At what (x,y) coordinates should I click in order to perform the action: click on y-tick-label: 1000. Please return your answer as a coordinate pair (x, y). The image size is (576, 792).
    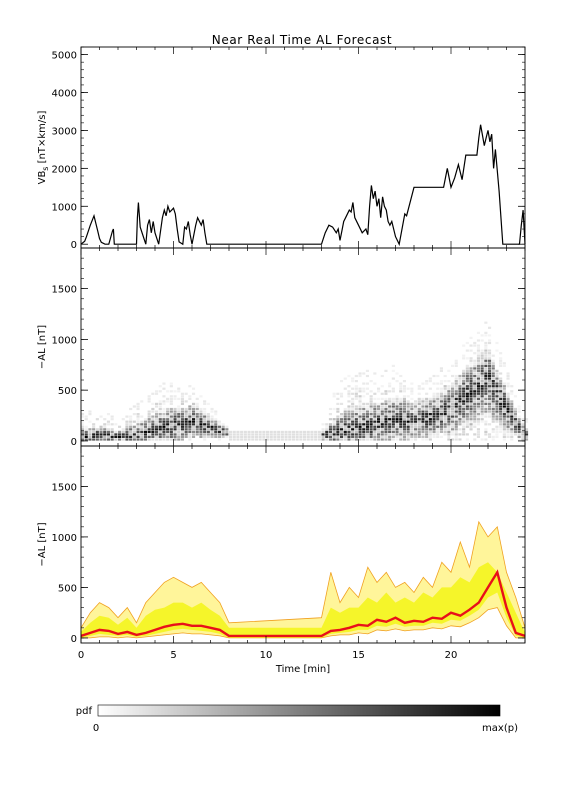
    Looking at the image, I should click on (64, 538).